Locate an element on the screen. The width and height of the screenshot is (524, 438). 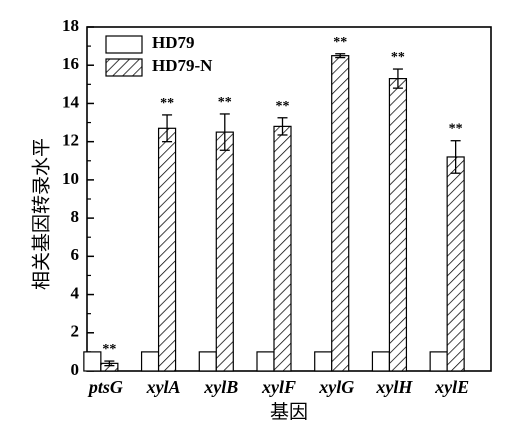
y-tick-label: 12 is located at coordinates (70, 140).